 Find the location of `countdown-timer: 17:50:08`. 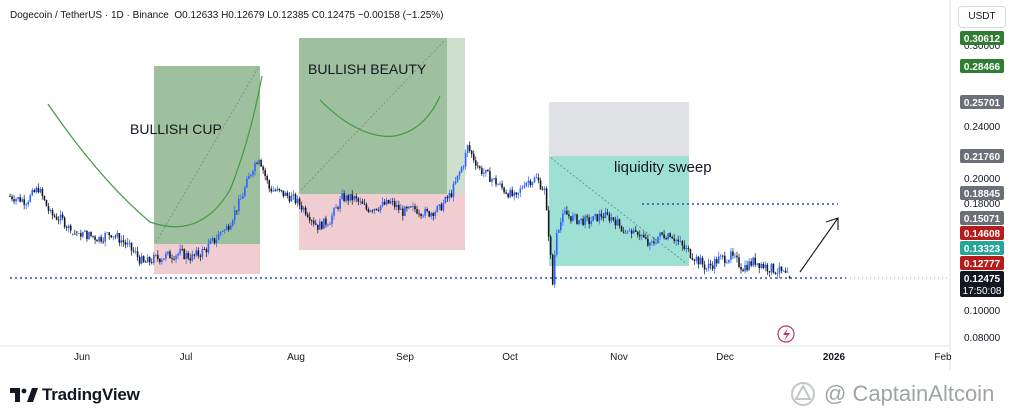

countdown-timer: 17:50:08 is located at coordinates (982, 291).